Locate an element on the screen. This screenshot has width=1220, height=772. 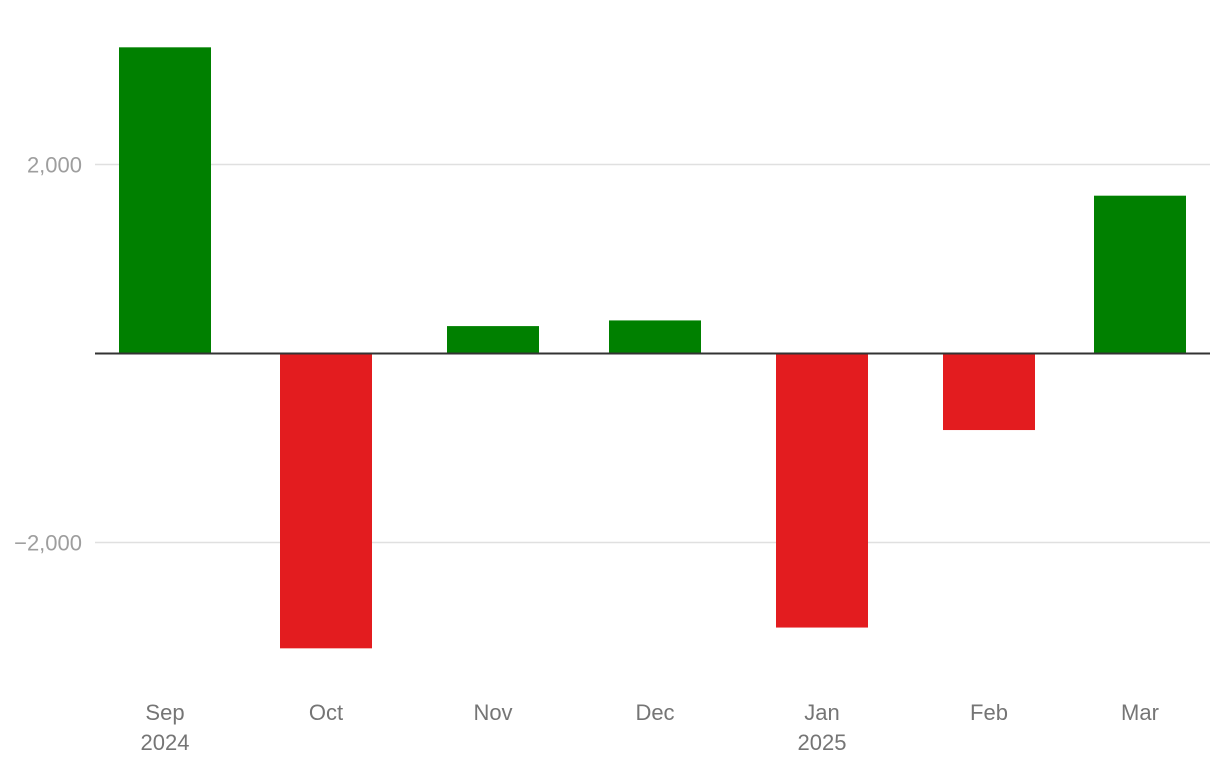
x-axis-ticks: Sep 2024 Oct Nov Dec Jan 2025 Feb Mar is located at coordinates (650, 727).